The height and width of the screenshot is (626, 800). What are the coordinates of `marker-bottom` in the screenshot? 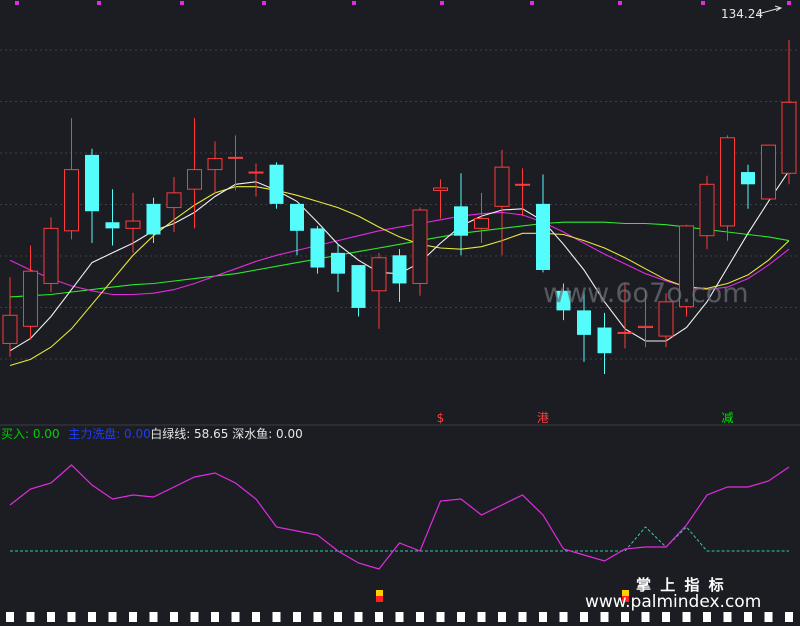 It's located at (379, 599).